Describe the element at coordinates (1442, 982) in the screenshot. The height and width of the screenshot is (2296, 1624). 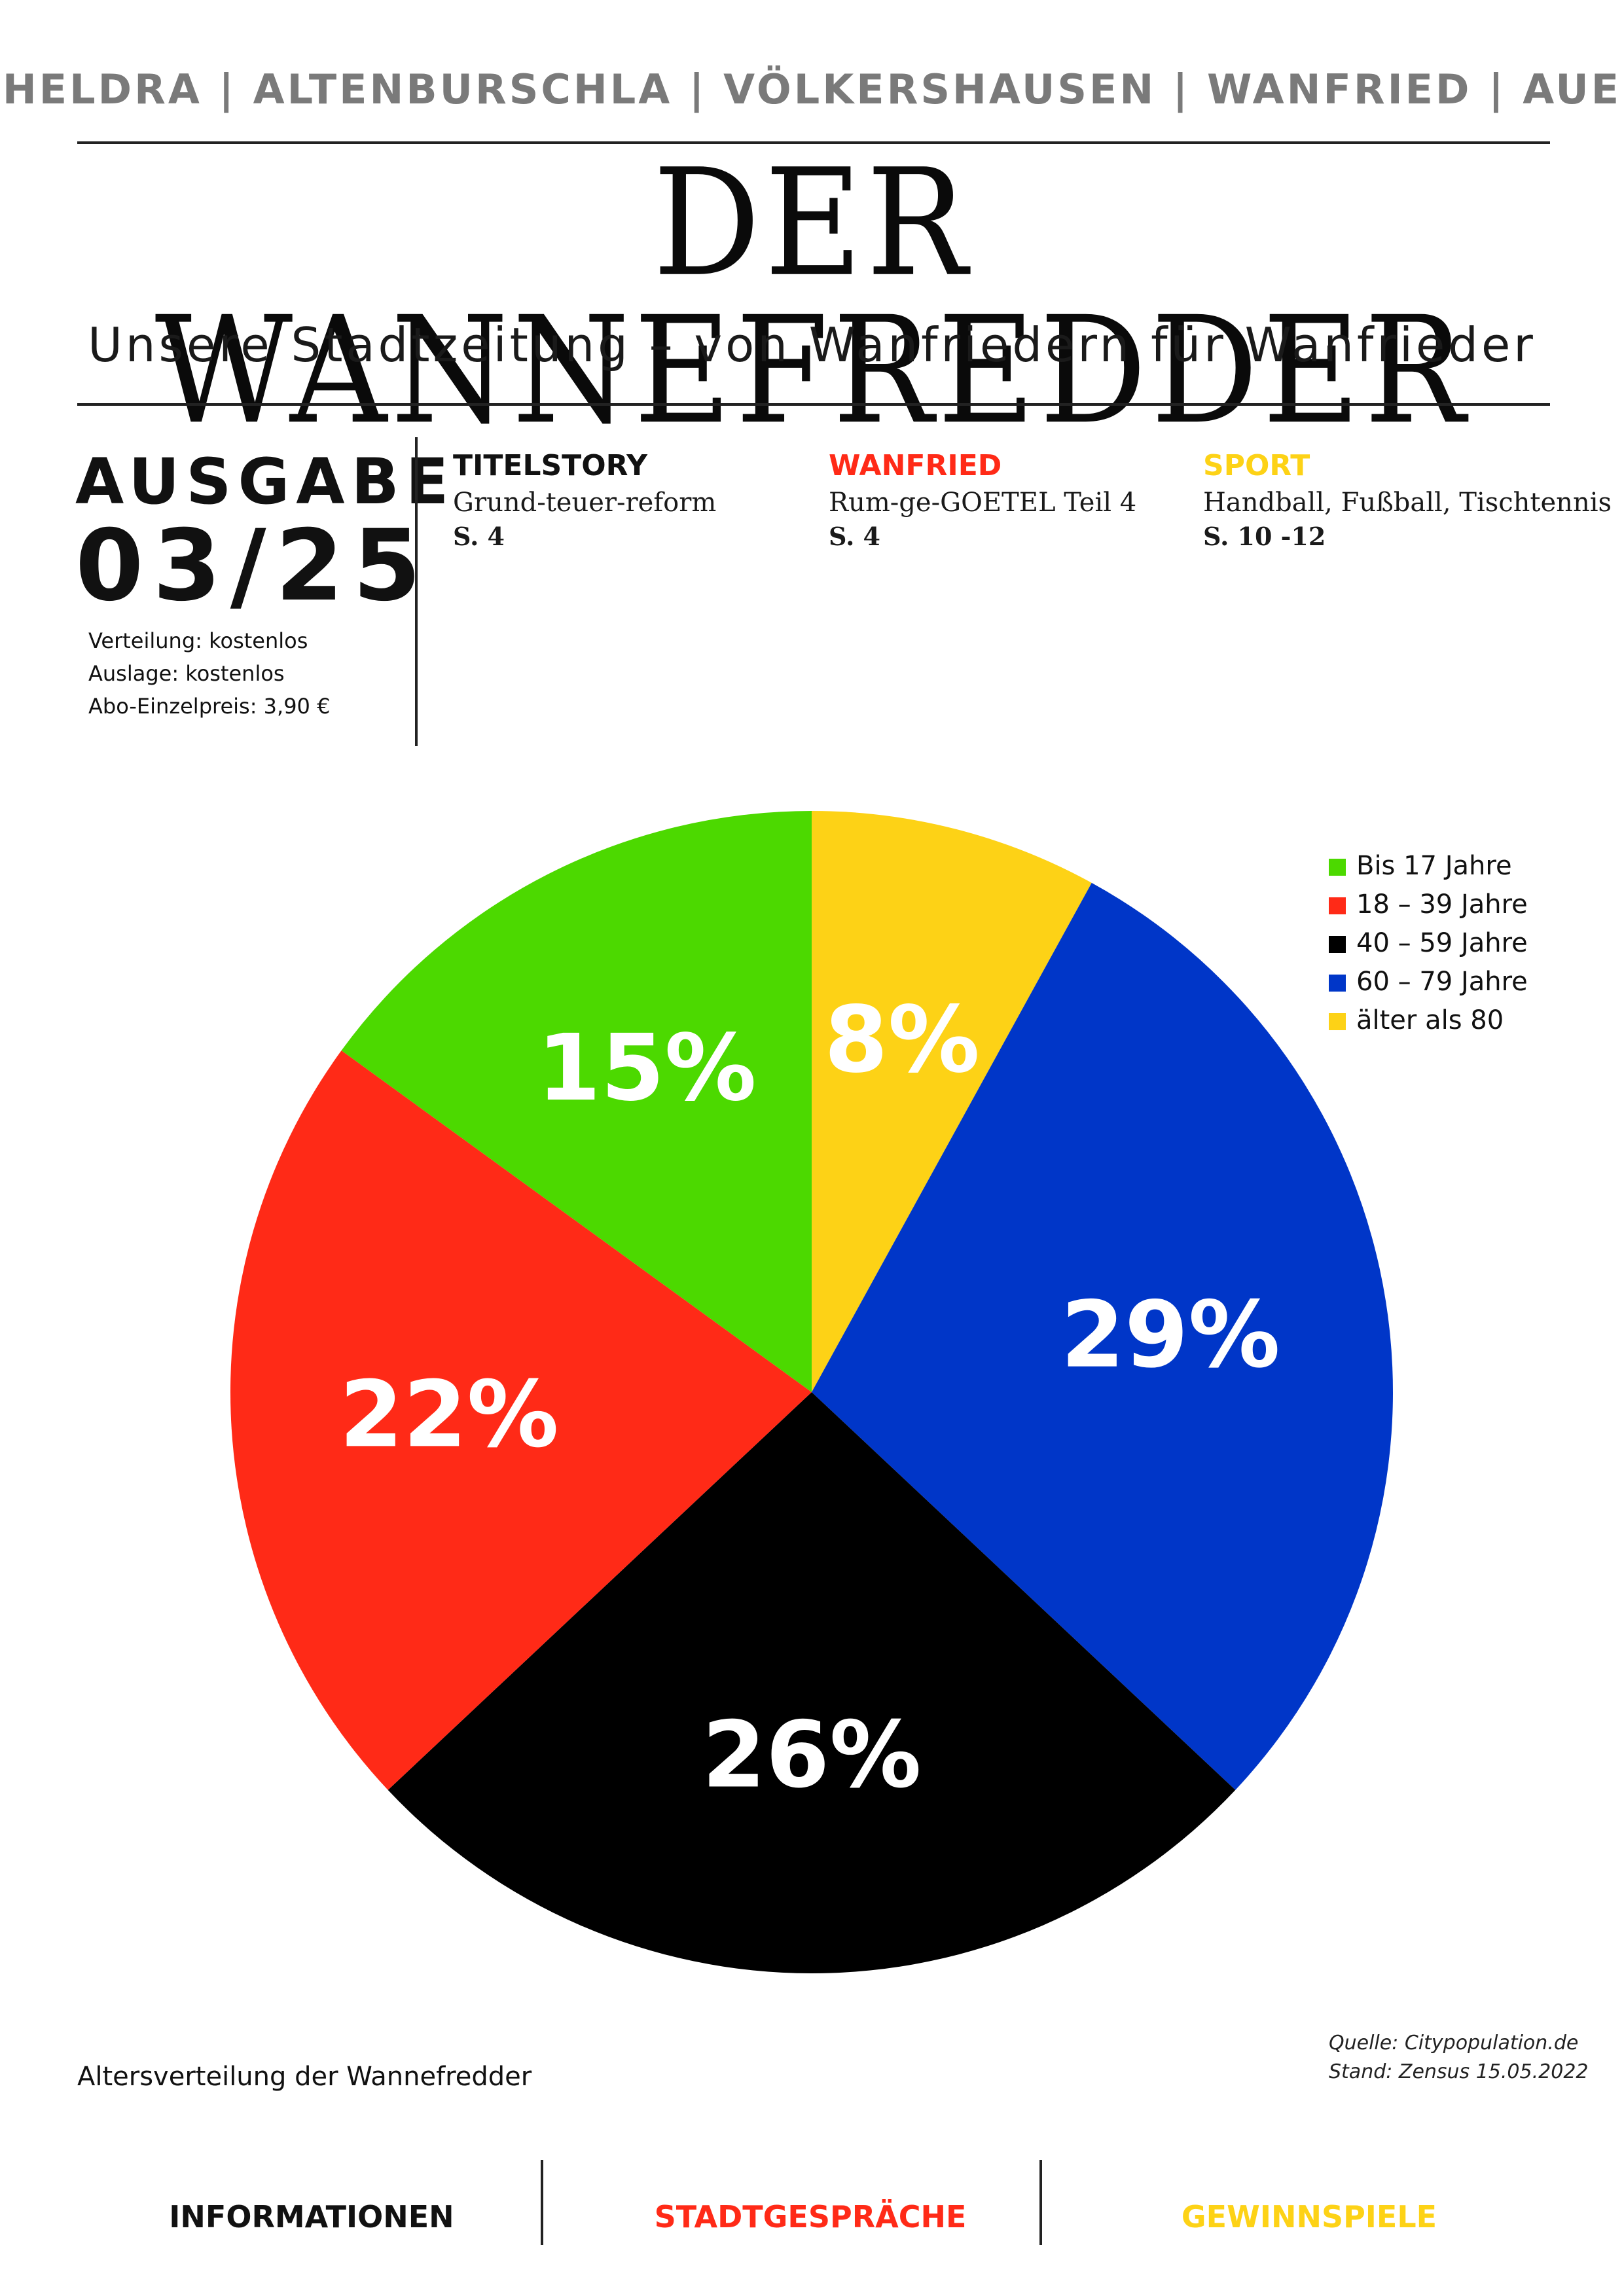
I see `legend-label: 60 – 79 Jahre` at that location.